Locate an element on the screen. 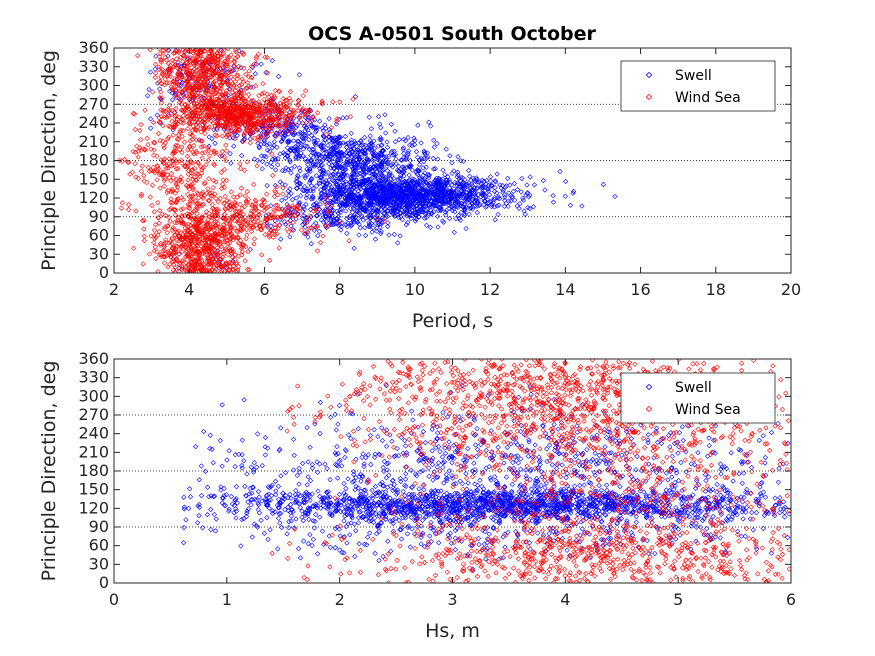 The image size is (875, 656). x-axis-label: Period, s is located at coordinates (452, 321).